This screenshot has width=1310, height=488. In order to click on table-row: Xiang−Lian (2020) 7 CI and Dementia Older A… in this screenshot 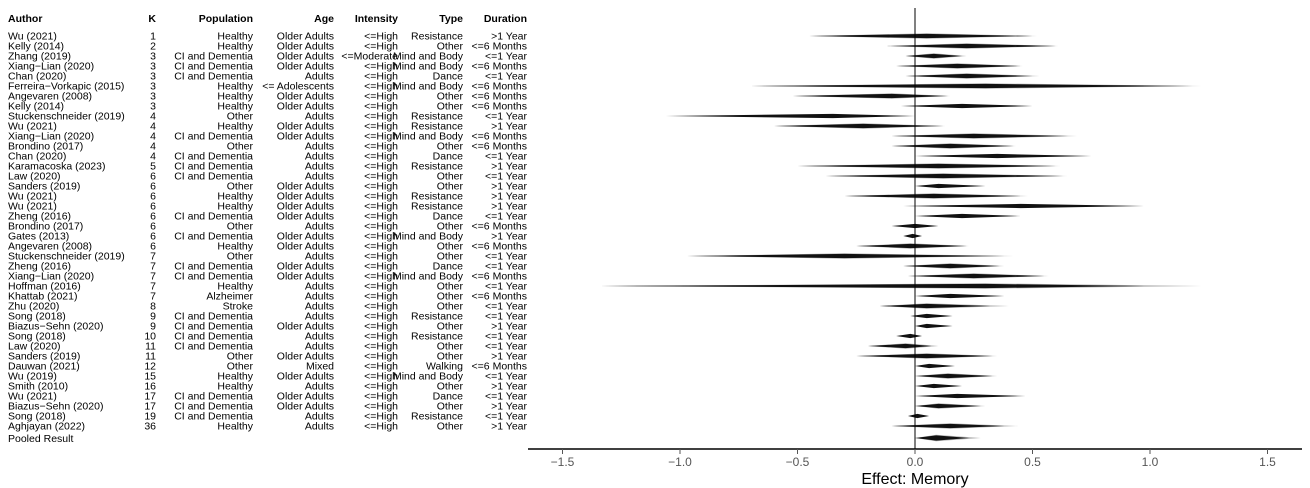, I will do `click(267, 277)`.